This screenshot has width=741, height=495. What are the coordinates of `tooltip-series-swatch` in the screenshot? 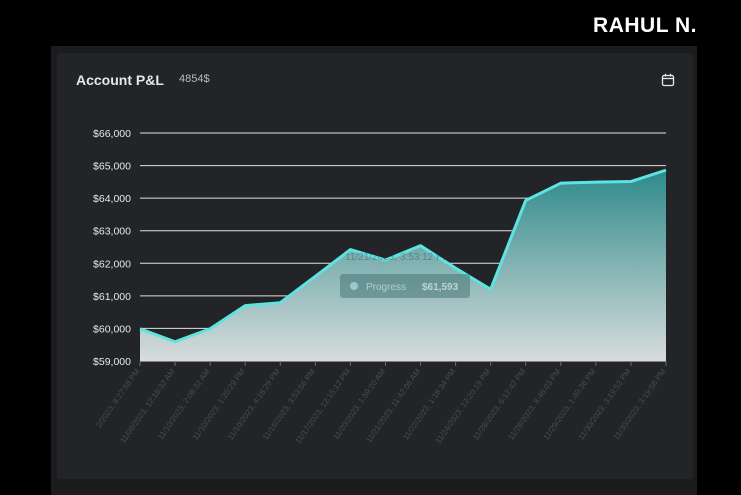 It's located at (354, 286).